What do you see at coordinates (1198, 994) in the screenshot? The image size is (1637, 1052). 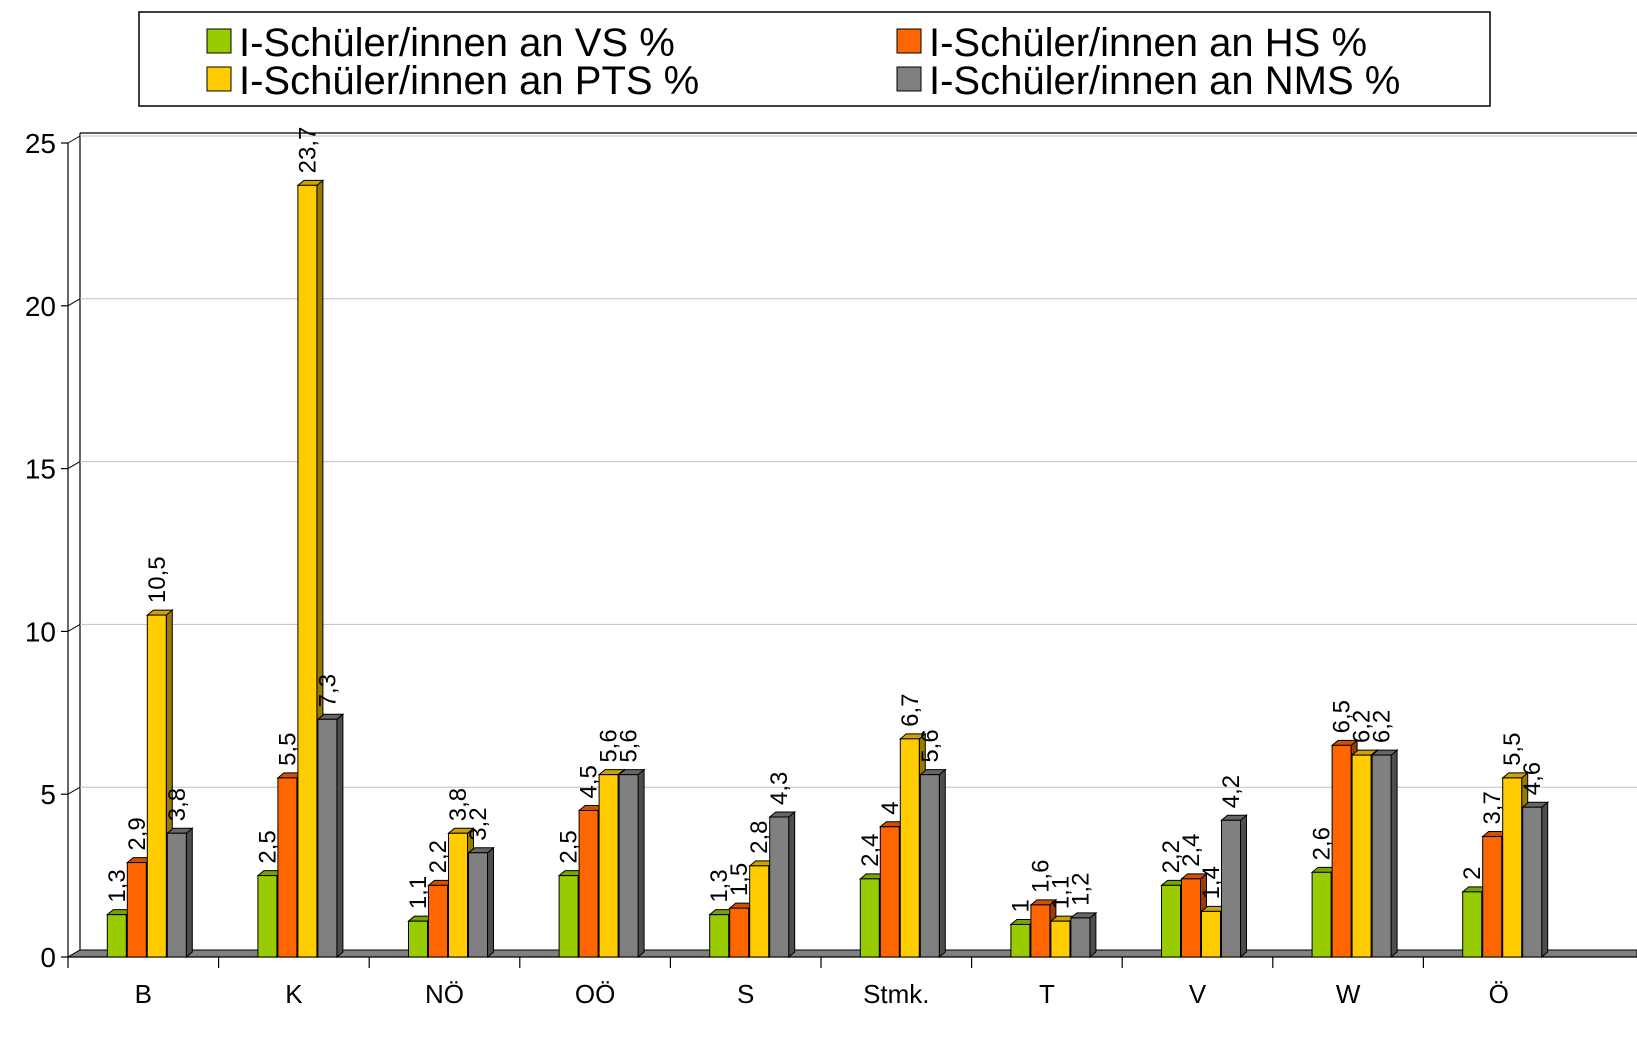 I see `x-tick-label: V` at bounding box center [1198, 994].